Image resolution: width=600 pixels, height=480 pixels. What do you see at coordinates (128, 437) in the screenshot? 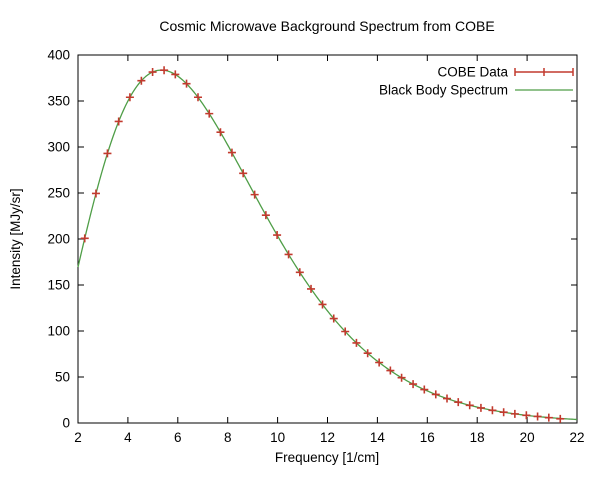
I see `x-tick-label: 4` at bounding box center [128, 437].